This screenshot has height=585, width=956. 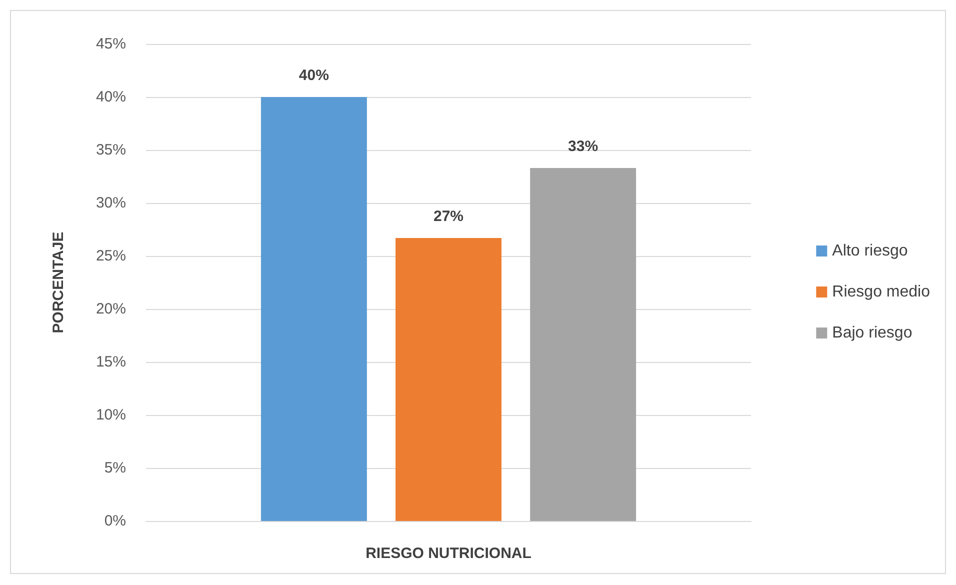 What do you see at coordinates (881, 292) in the screenshot?
I see `legend-label: Riesgo medio` at bounding box center [881, 292].